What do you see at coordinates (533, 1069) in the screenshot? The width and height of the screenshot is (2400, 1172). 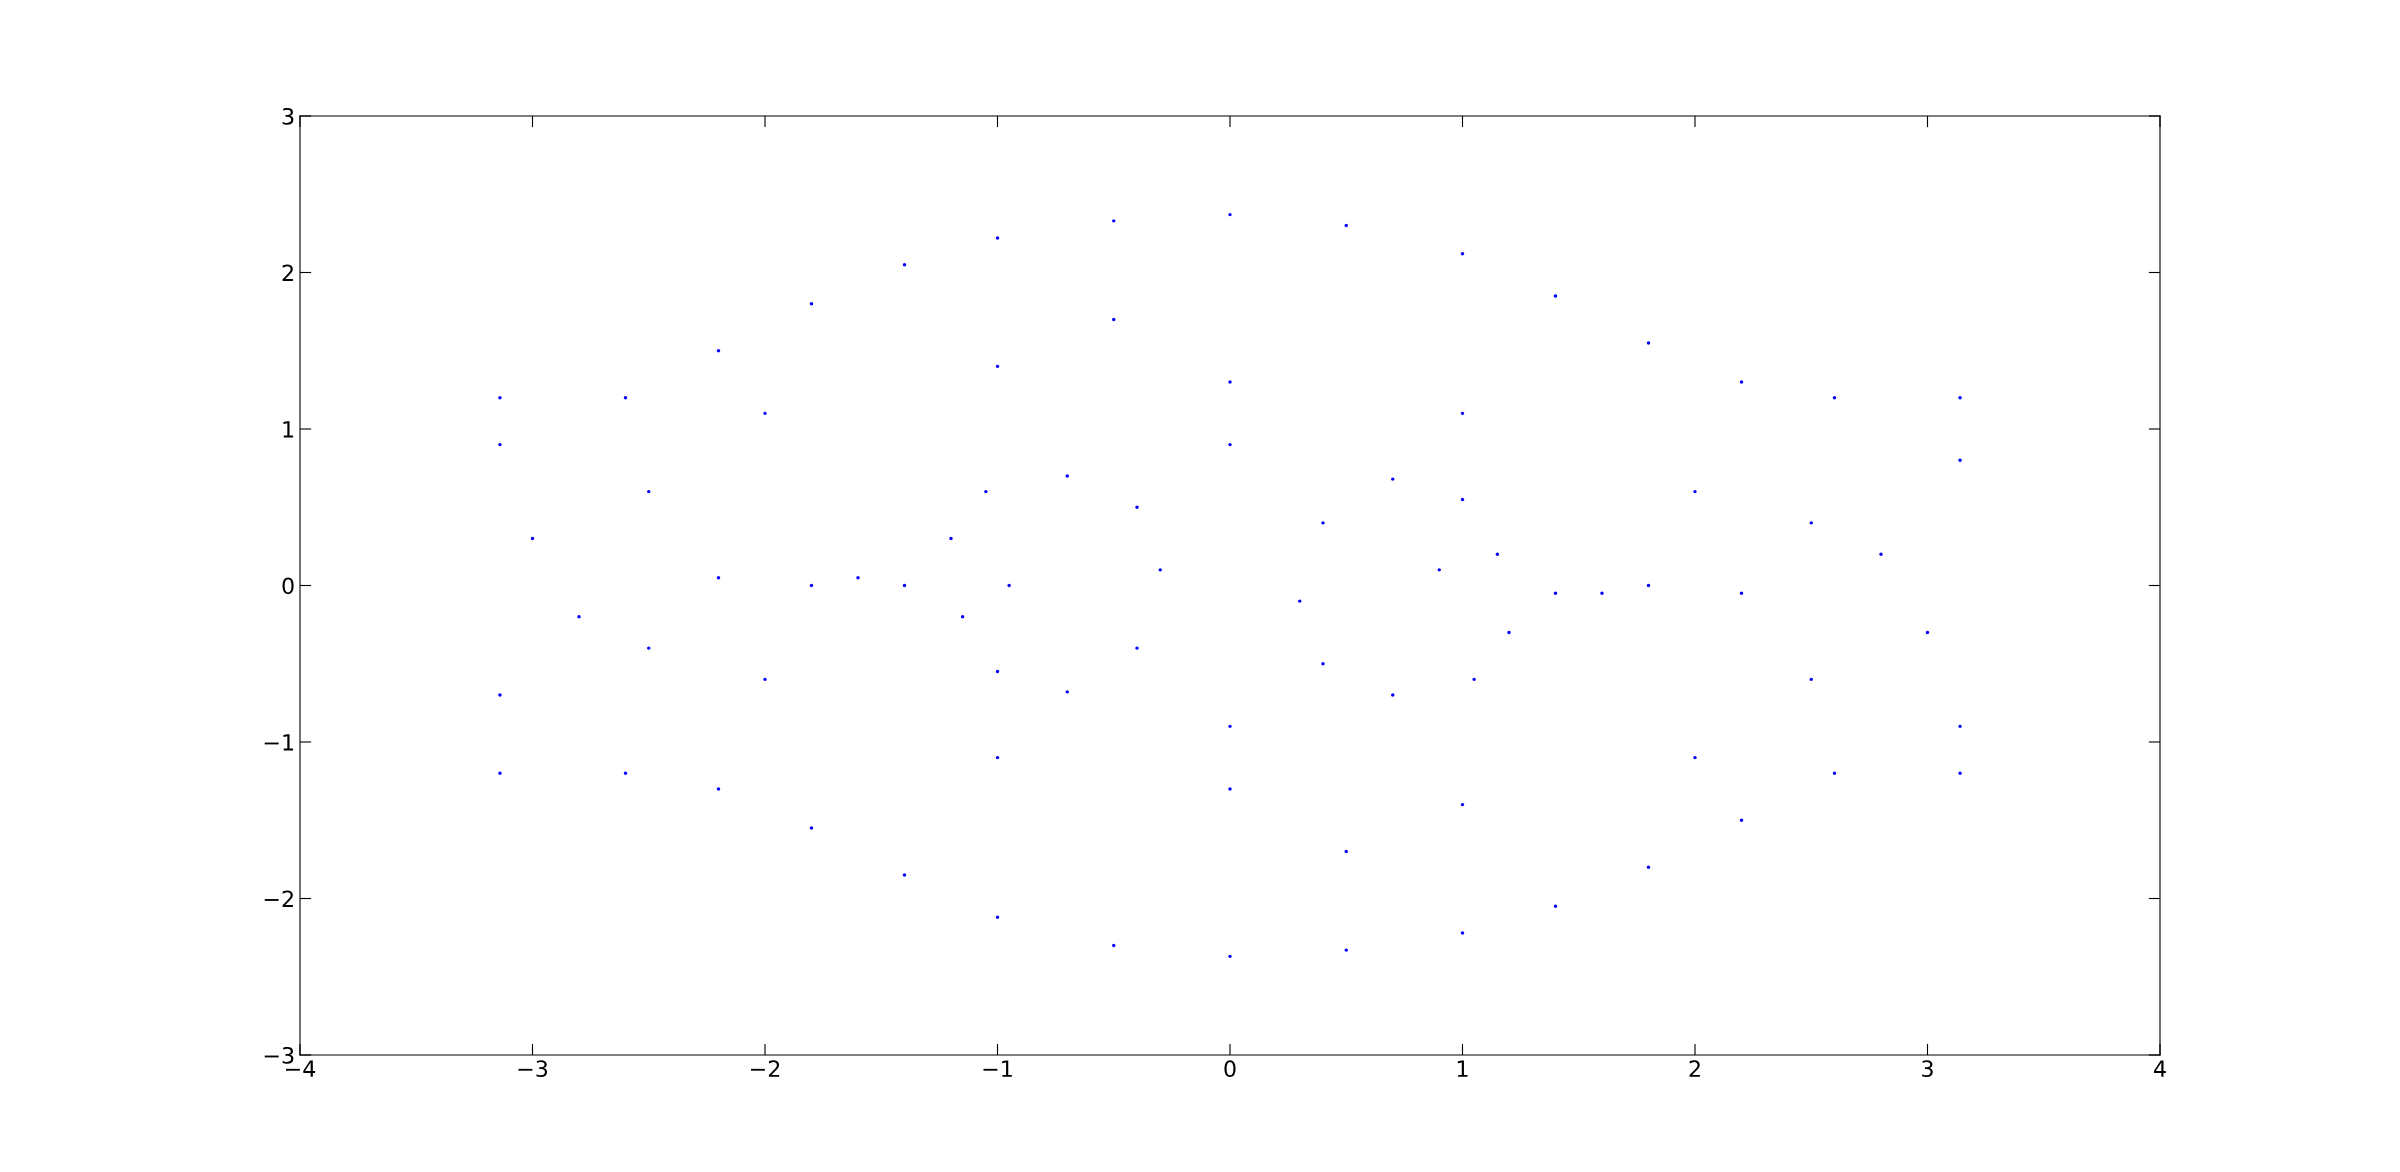 I see `x-tick-label: −3` at bounding box center [533, 1069].